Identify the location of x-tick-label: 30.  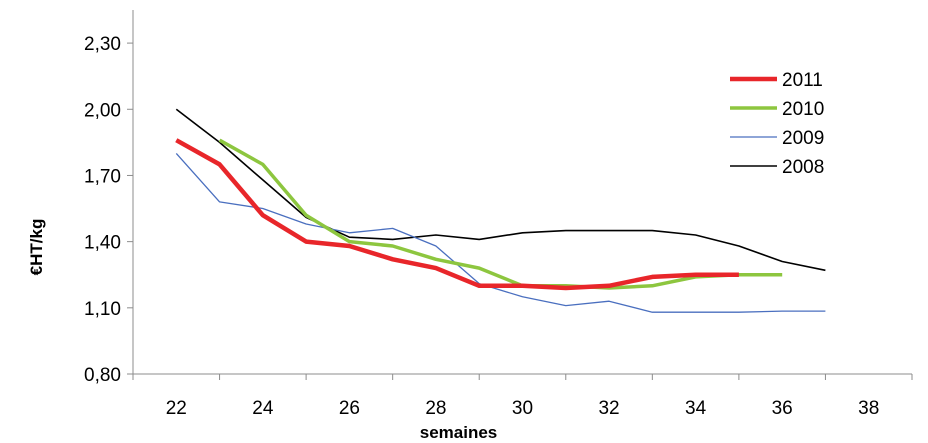
(522, 408).